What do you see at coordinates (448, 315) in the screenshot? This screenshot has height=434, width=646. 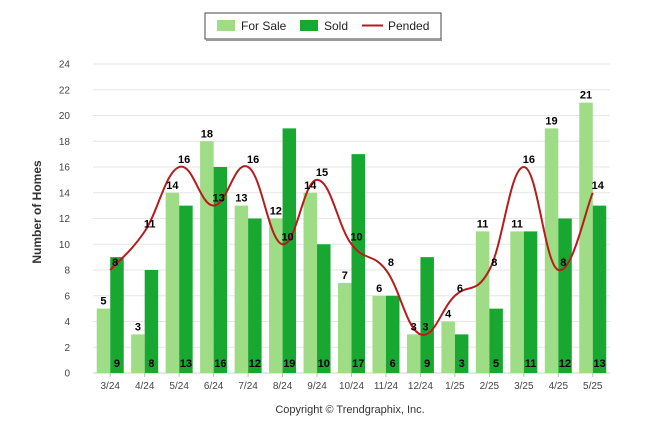 I see `data-label-for-sale: 4` at bounding box center [448, 315].